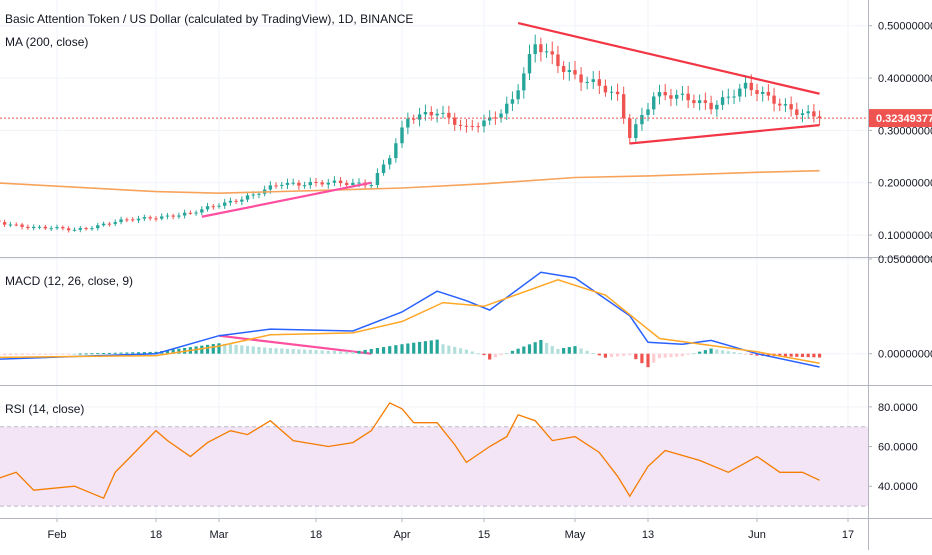 This screenshot has height=555, width=932. Describe the element at coordinates (46, 42) in the screenshot. I see `ma-legend-label: MA (200, close)` at that location.